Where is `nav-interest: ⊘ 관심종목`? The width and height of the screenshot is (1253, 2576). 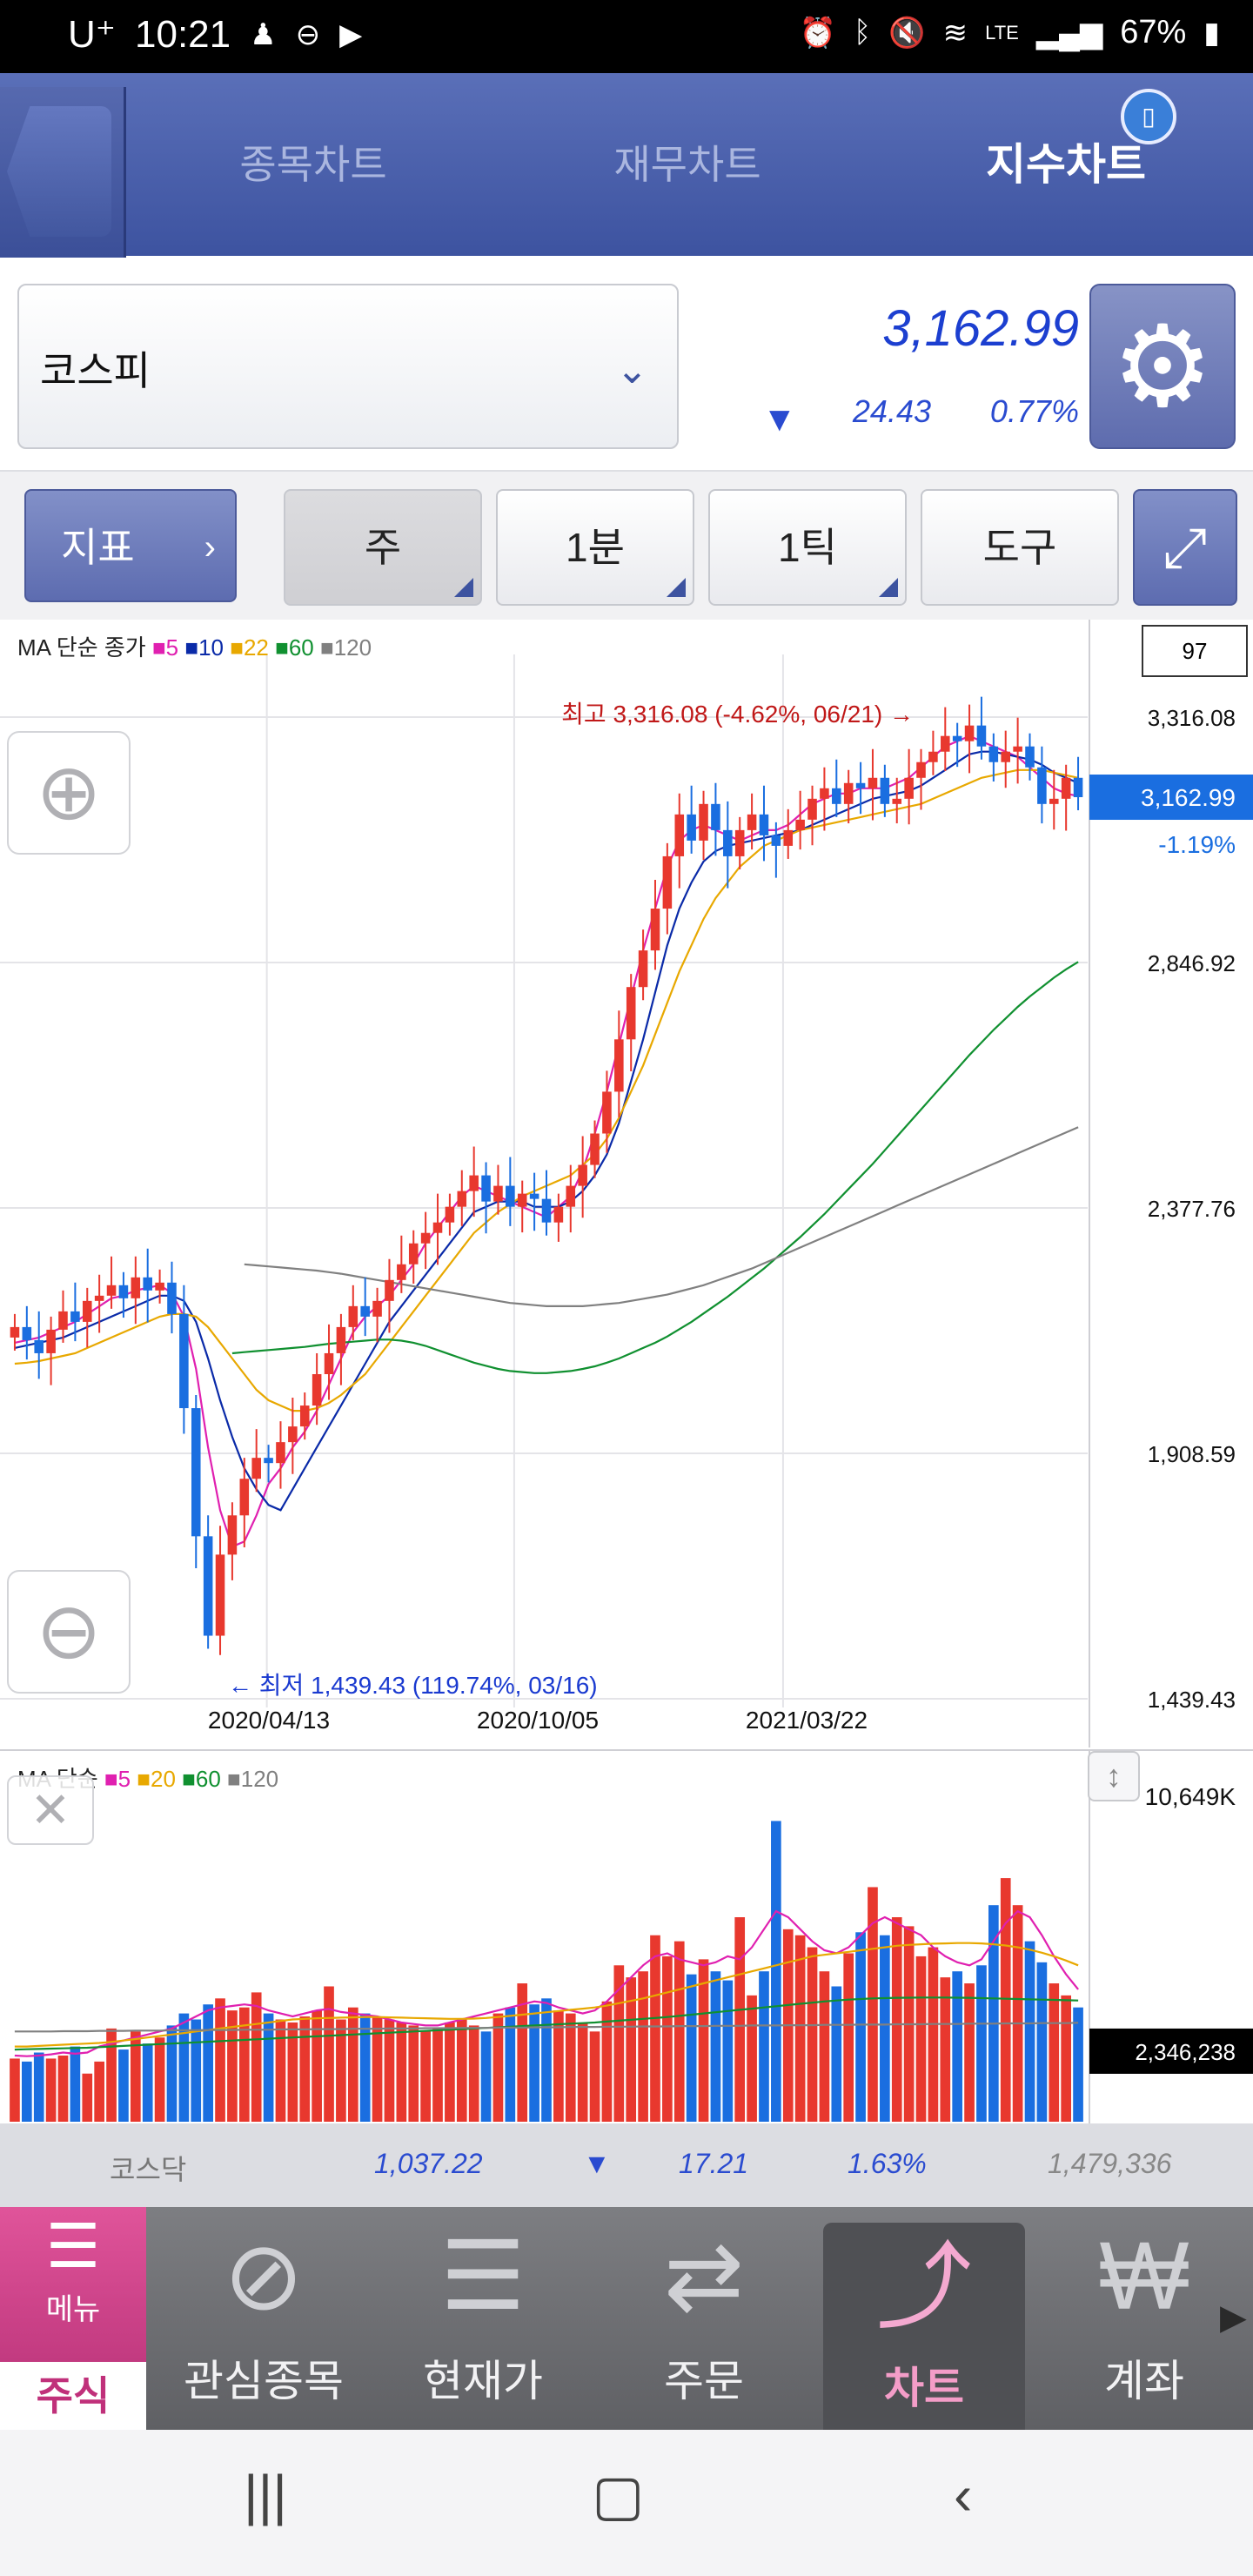
nav-interest: ⊘ 관심종목 is located at coordinates (263, 2318).